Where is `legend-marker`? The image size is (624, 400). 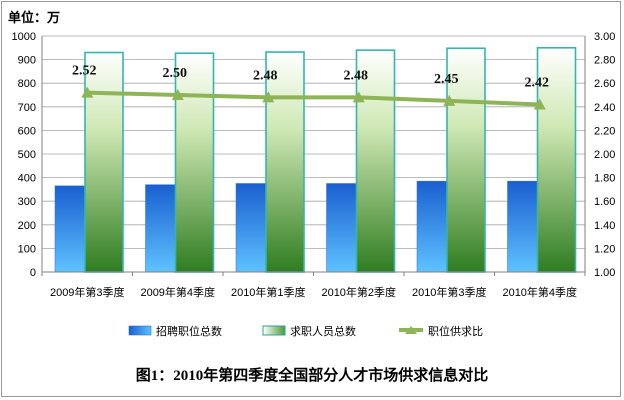 legend-marker is located at coordinates (411, 330).